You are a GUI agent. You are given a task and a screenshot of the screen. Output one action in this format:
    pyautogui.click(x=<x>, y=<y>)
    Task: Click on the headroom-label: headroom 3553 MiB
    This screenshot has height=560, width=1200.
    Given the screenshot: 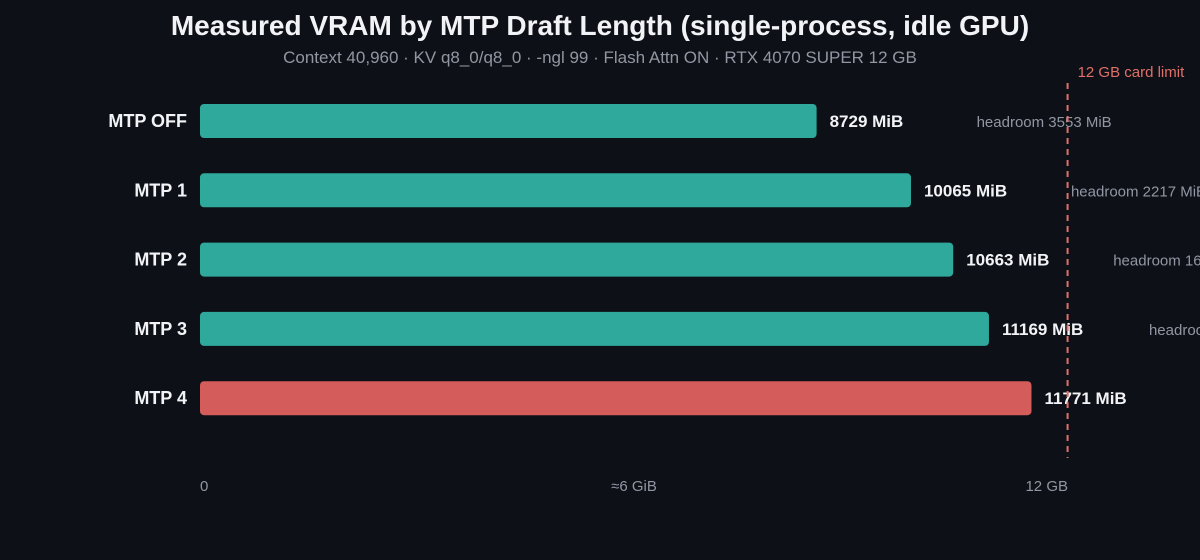 What is the action you would take?
    pyautogui.click(x=1044, y=122)
    